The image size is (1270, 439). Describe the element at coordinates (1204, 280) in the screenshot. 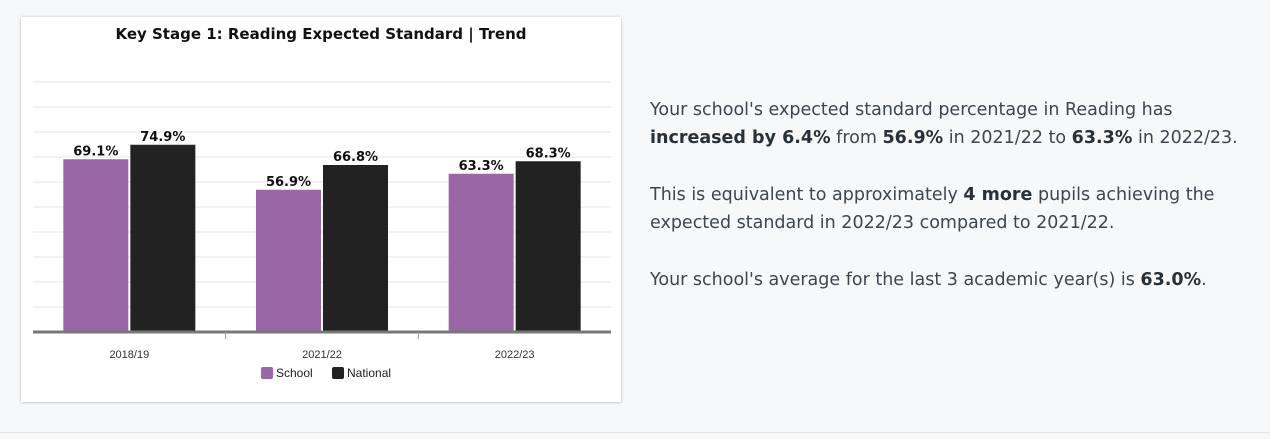

I see `summary-p3-run-2: .` at that location.